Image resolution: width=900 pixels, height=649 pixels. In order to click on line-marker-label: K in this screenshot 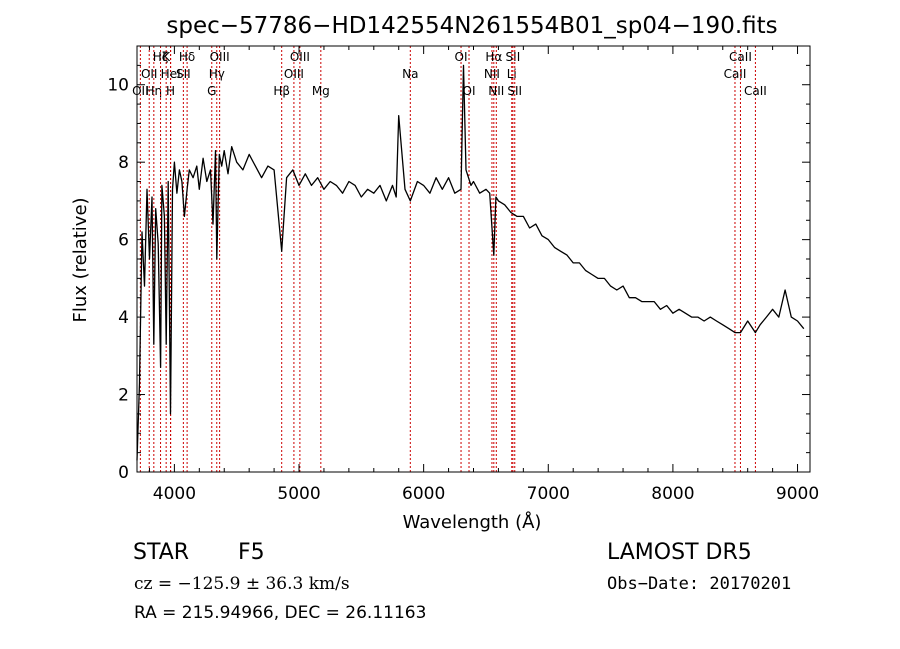, I will do `click(166, 57)`.